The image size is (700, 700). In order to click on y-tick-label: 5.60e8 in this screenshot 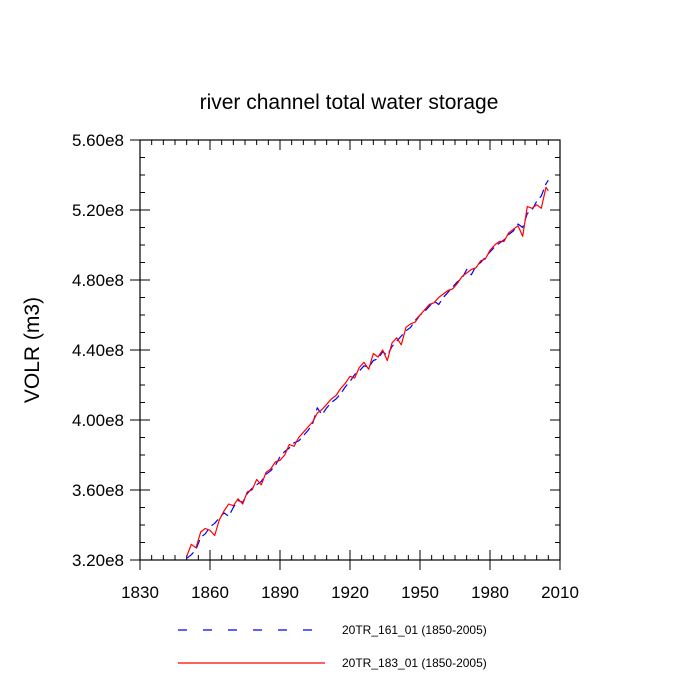, I will do `click(98, 140)`.